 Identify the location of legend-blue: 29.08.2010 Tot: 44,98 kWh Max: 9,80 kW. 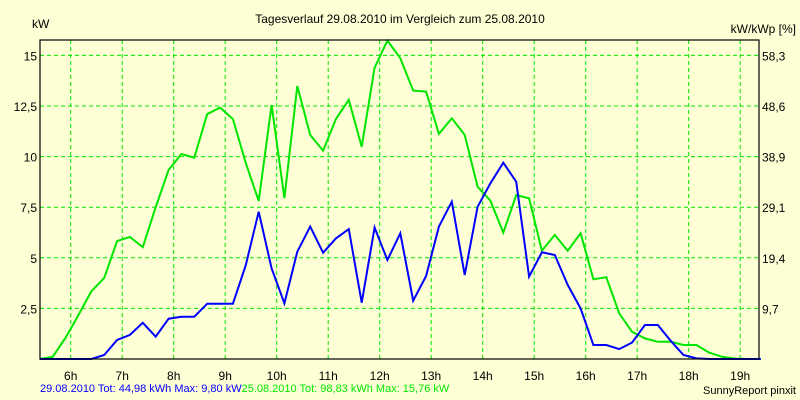
(141, 389).